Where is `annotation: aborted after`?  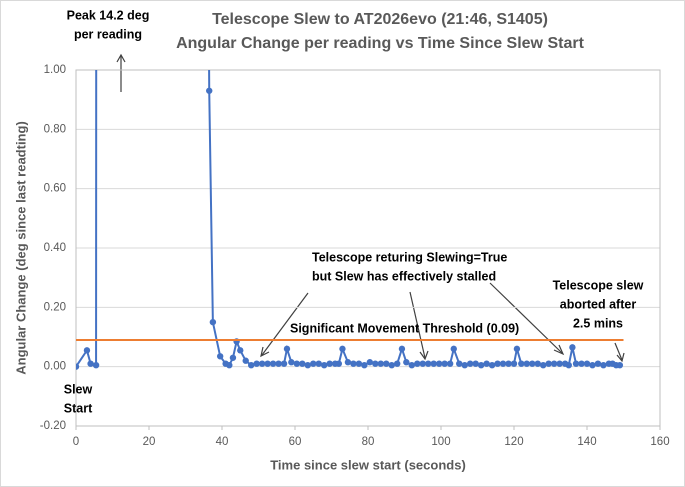 annotation: aborted after is located at coordinates (598, 304).